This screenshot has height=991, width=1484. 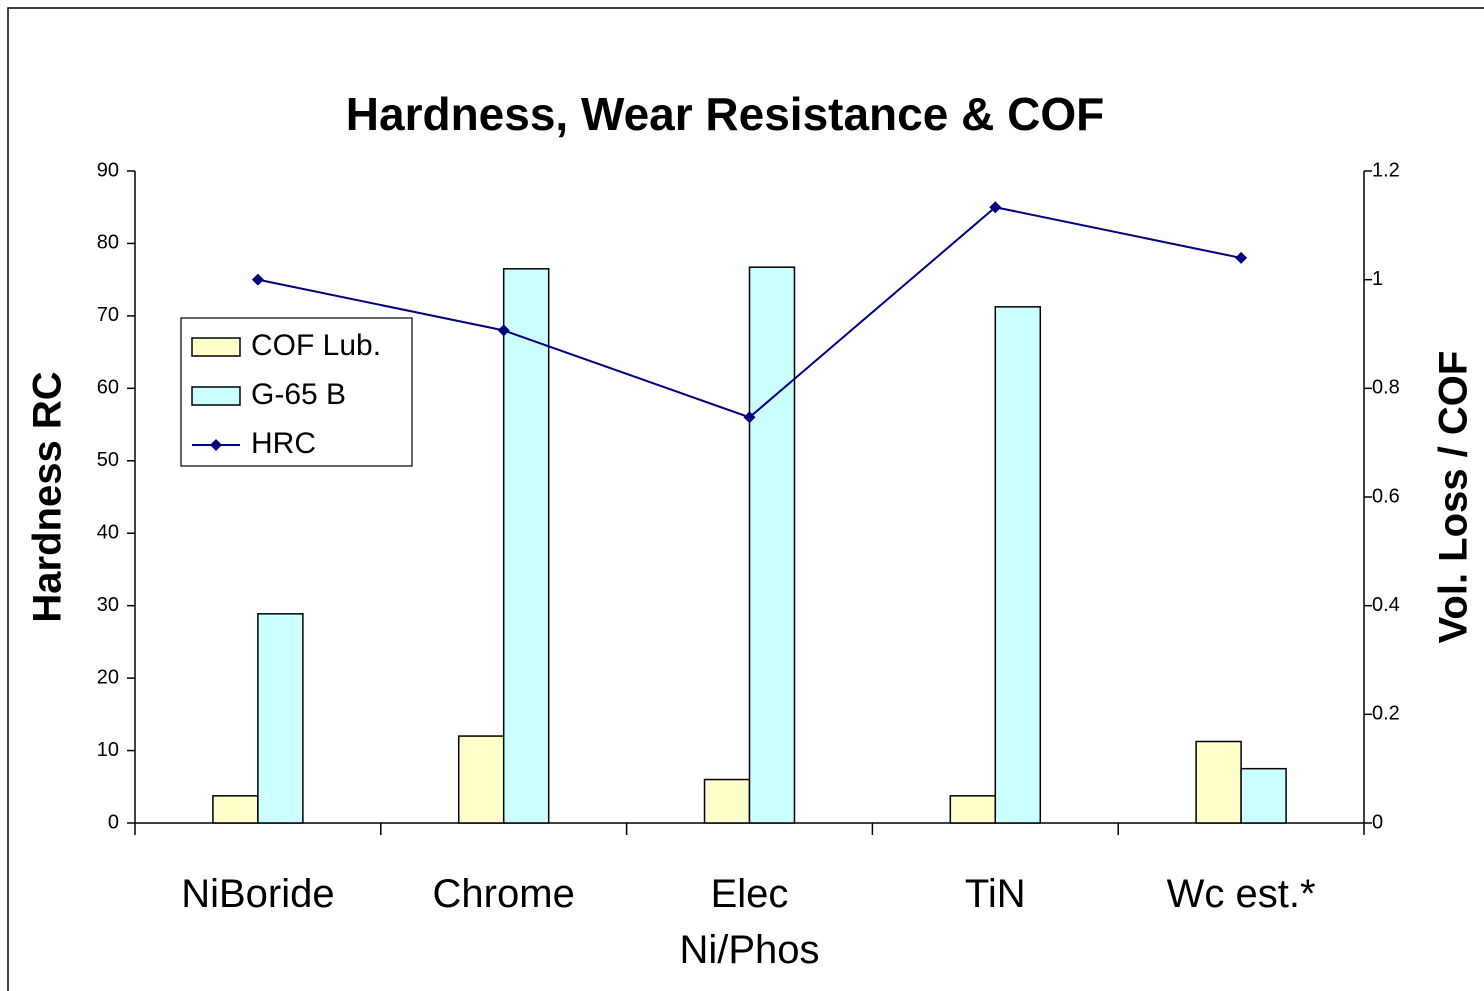 What do you see at coordinates (316, 345) in the screenshot?
I see `legend-label: COF Lub.` at bounding box center [316, 345].